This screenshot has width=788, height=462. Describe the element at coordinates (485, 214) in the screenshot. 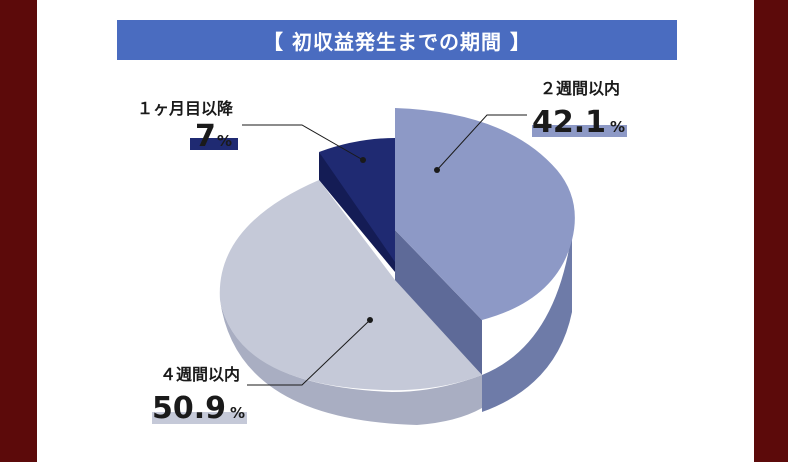

I see `slice-top-2weeks` at that location.